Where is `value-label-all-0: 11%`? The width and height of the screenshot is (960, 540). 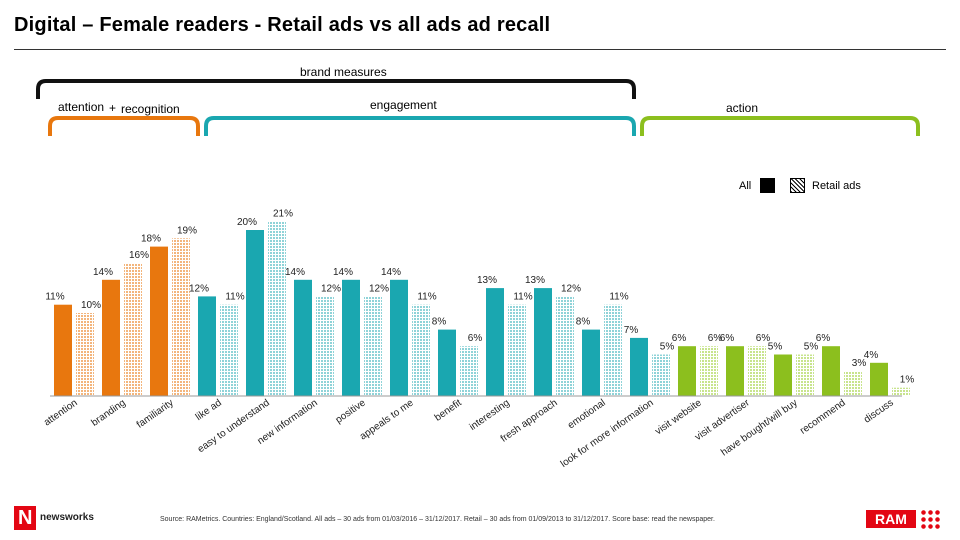 value-label-all-0: 11% is located at coordinates (54, 297).